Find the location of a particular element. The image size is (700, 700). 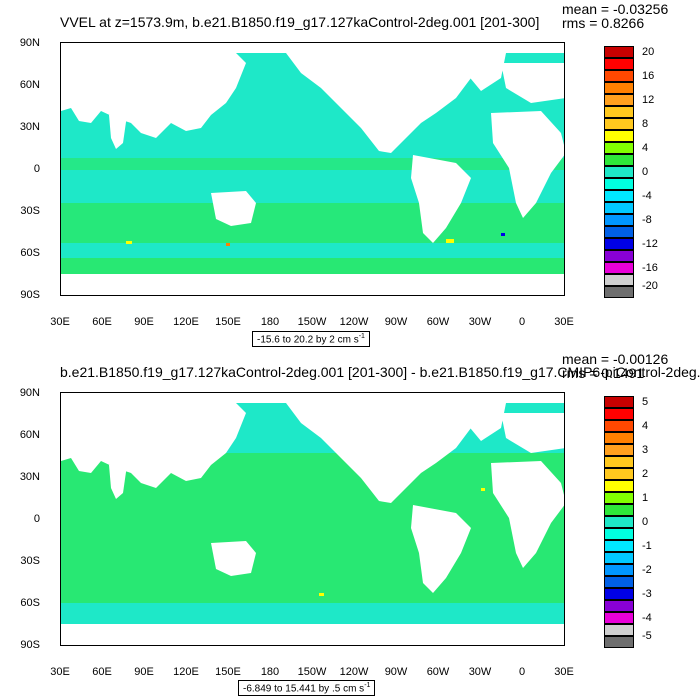

mean-value: mean = -0.03256 is located at coordinates (615, 9).